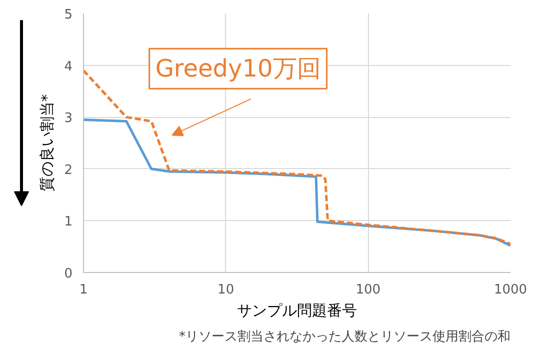 The height and width of the screenshot is (349, 540). Describe the element at coordinates (238, 68) in the screenshot. I see `series-label: Greedy10万回` at that location.